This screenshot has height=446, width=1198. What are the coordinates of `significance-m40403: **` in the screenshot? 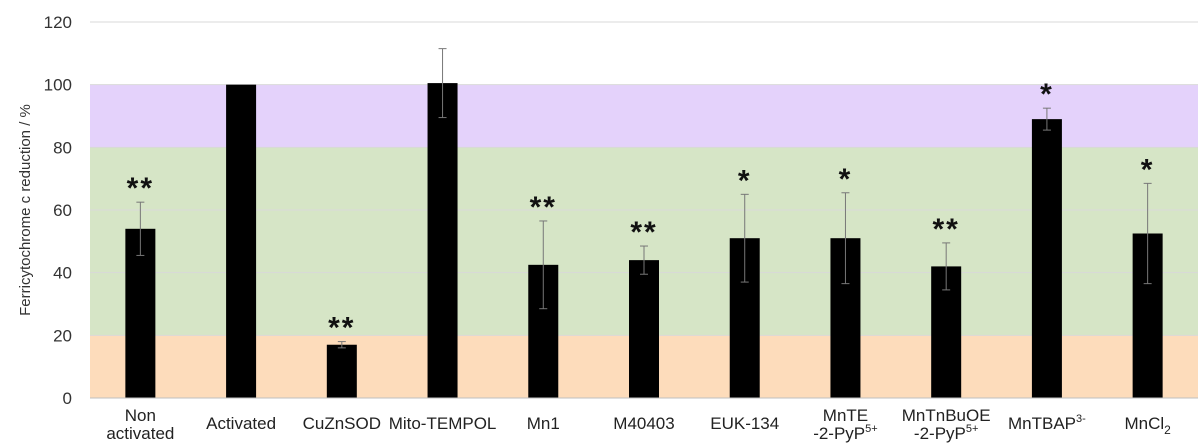 It's located at (643, 232).